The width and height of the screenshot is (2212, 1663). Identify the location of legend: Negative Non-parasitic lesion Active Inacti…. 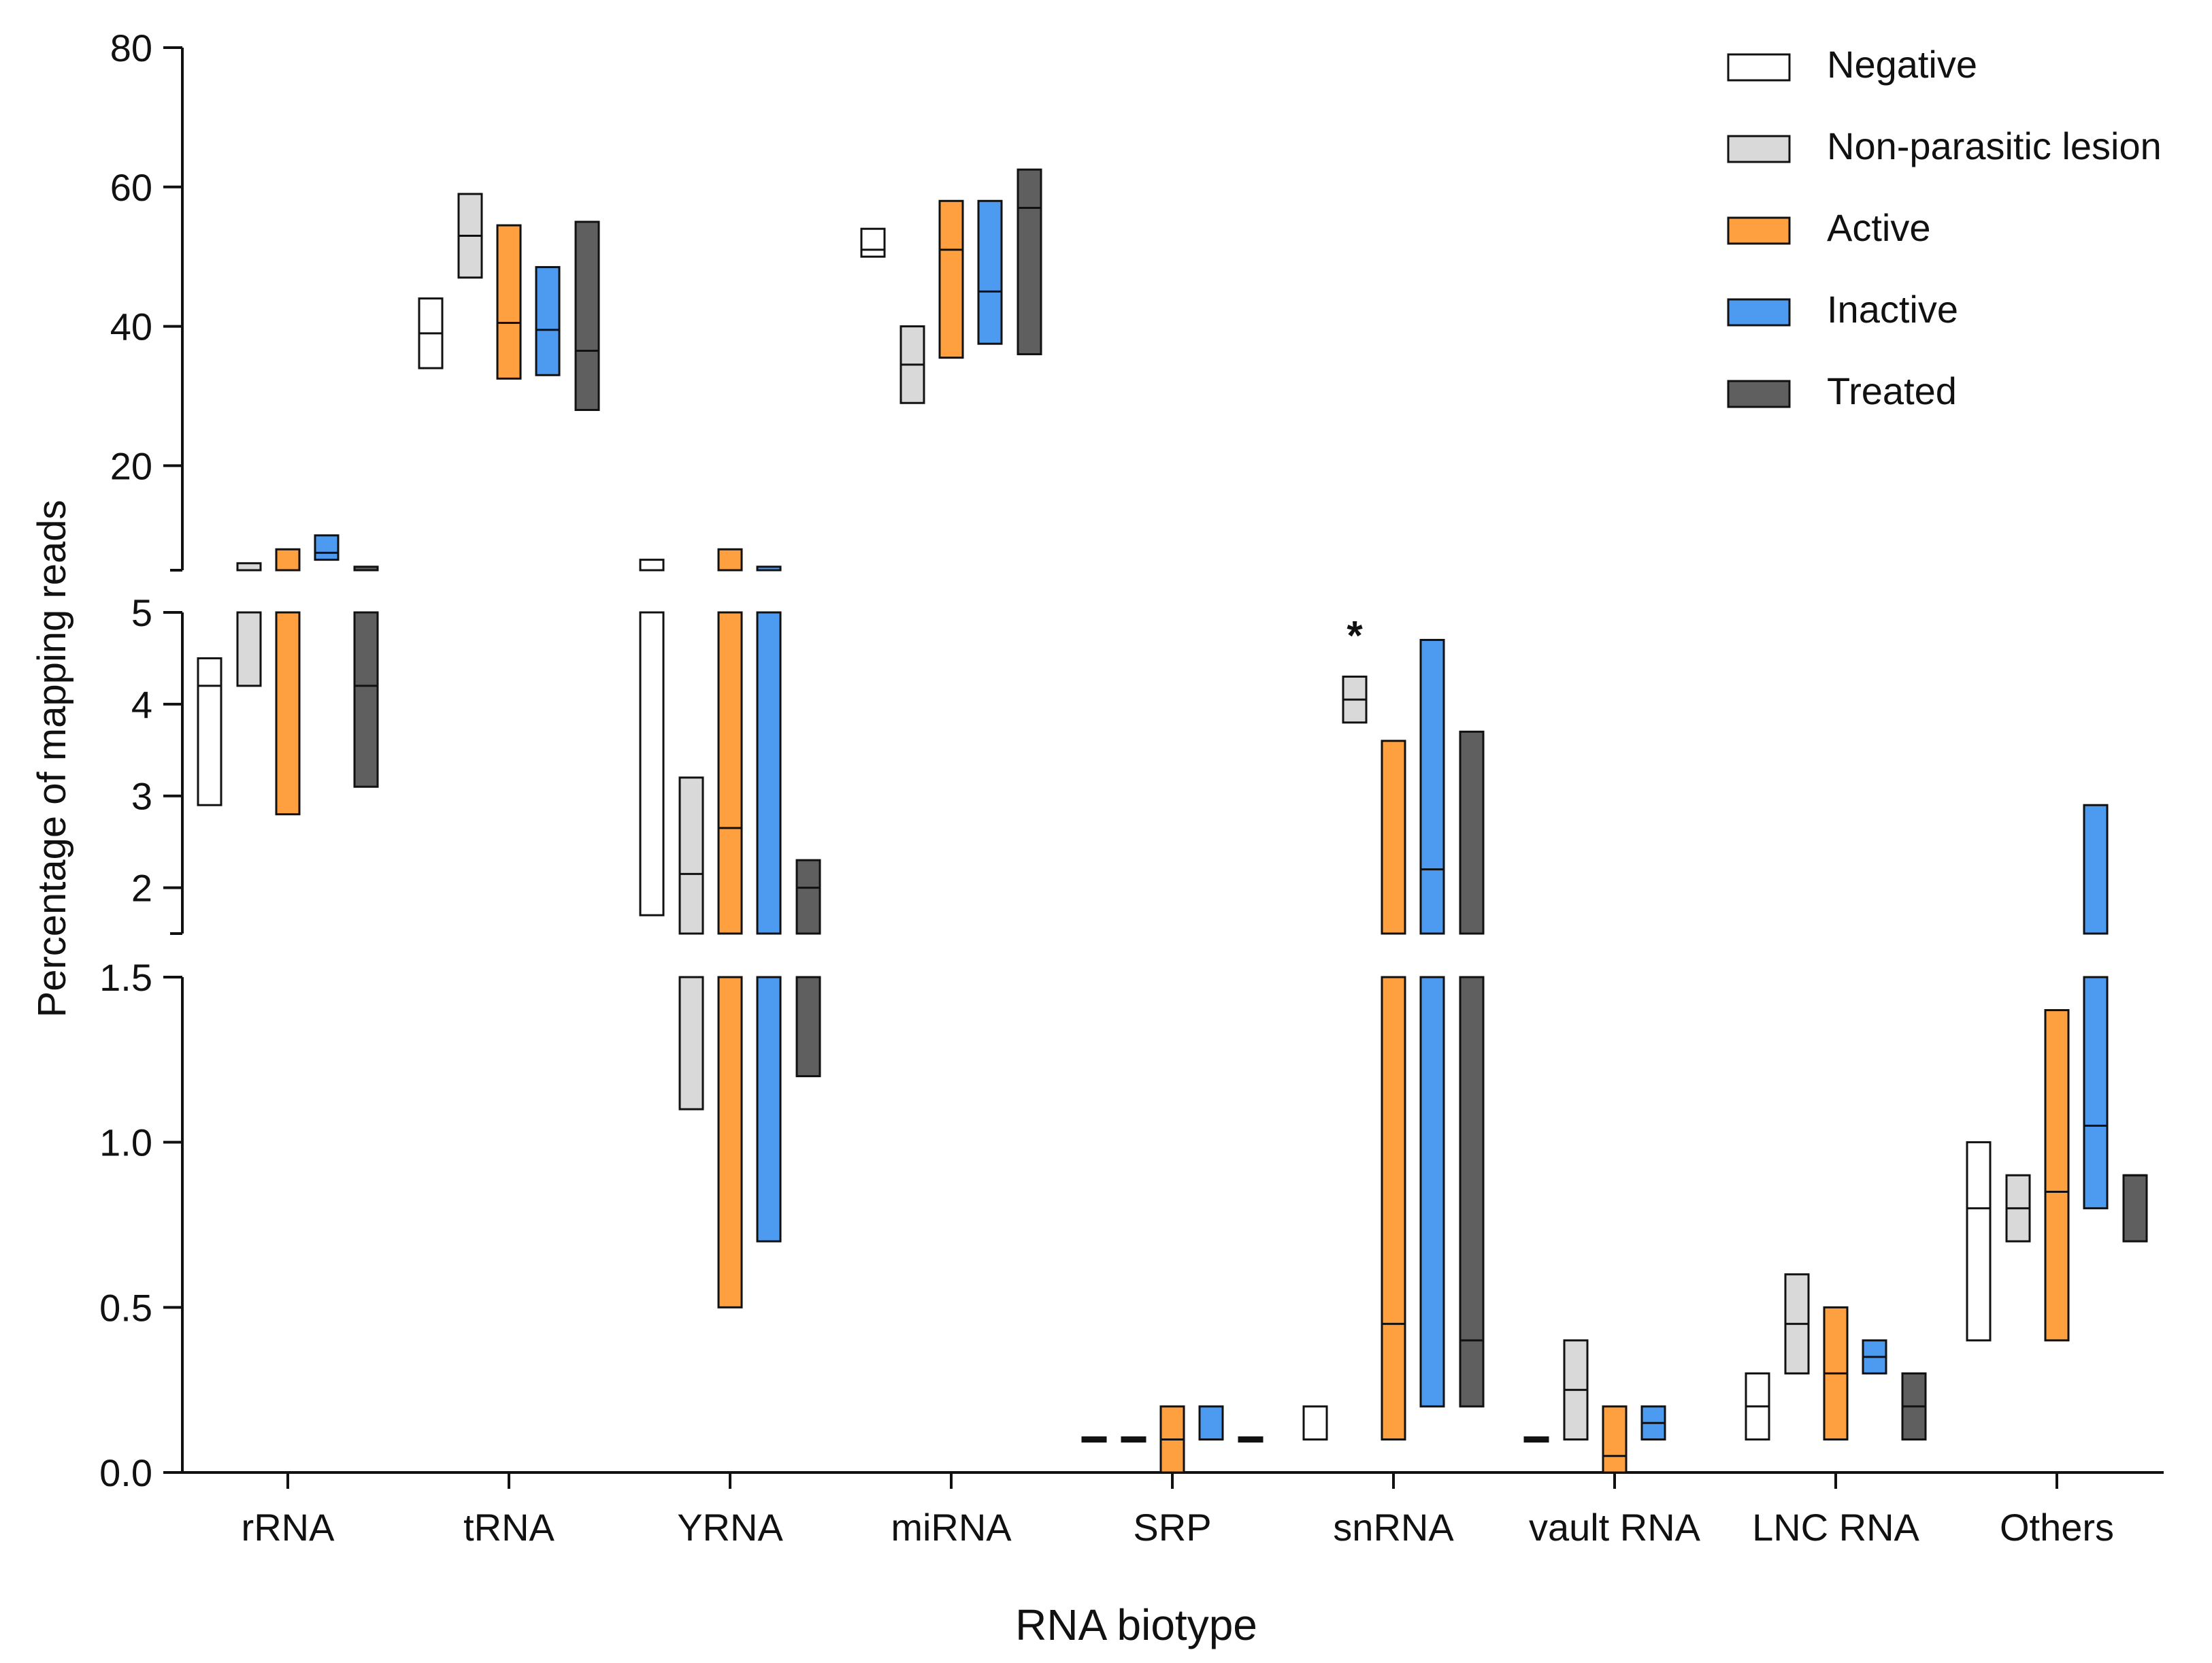
(1944, 227).